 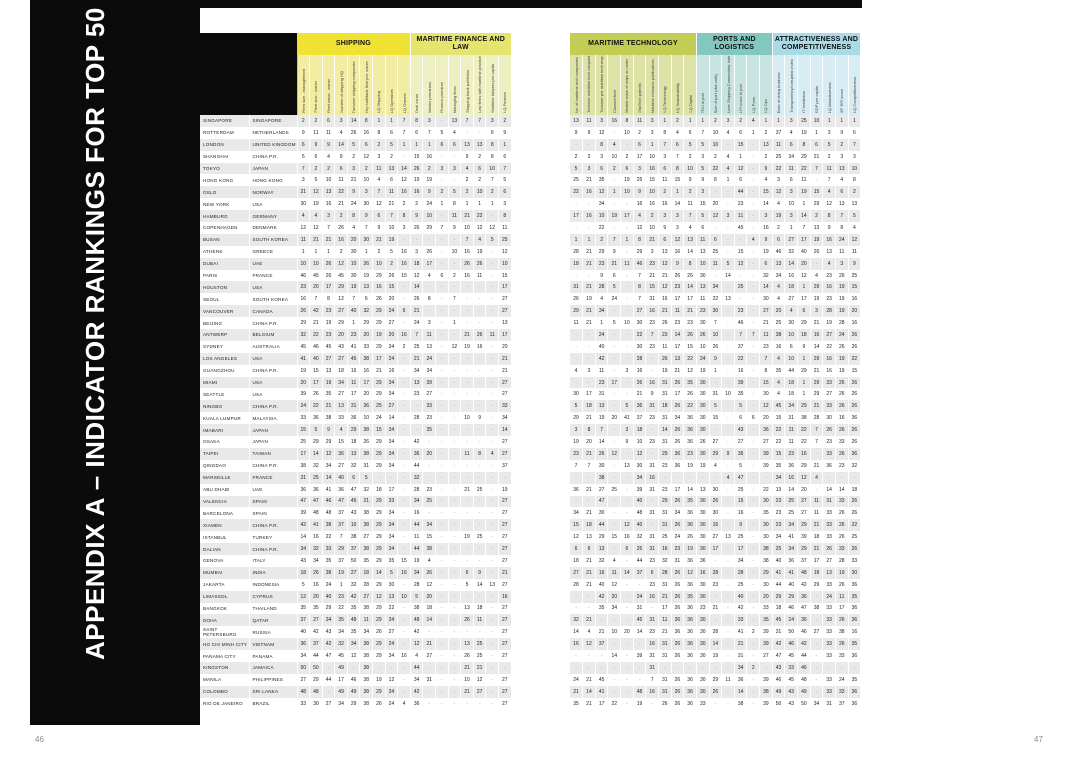 What do you see at coordinates (329, 656) in the screenshot?
I see `rank-cell: 47` at bounding box center [329, 656].